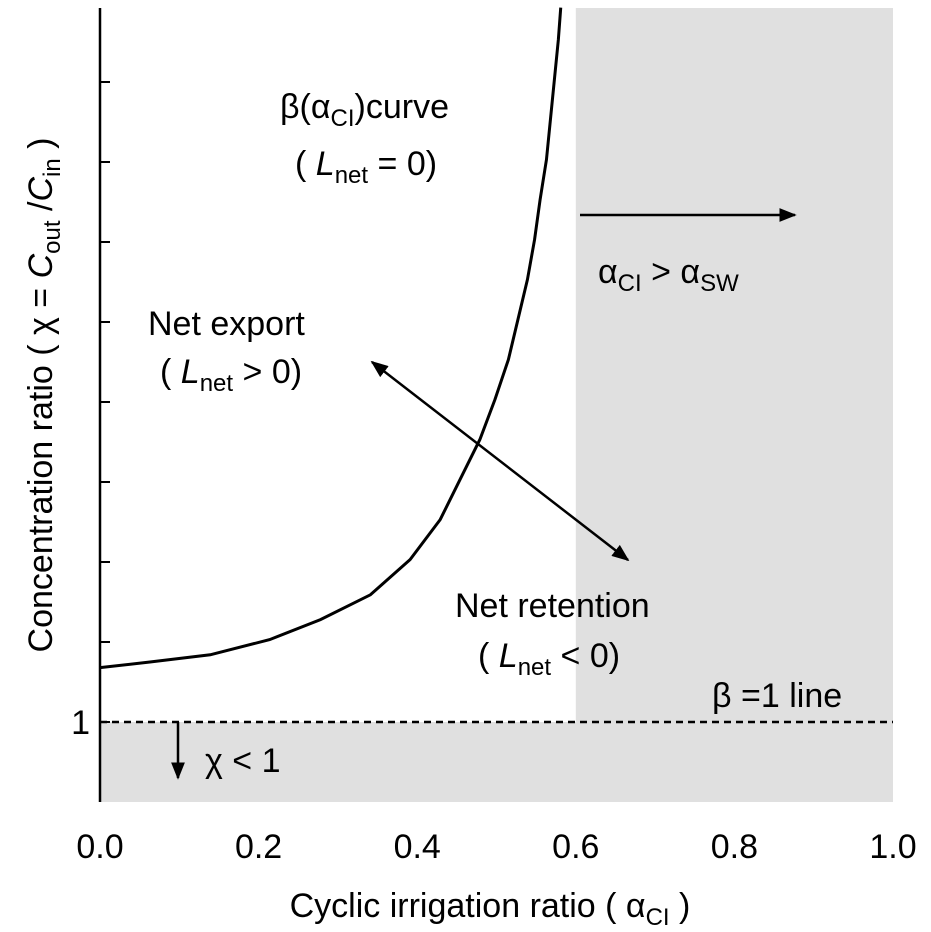 The height and width of the screenshot is (932, 931). I want to click on x-tick-label: 1.0, so click(892, 847).